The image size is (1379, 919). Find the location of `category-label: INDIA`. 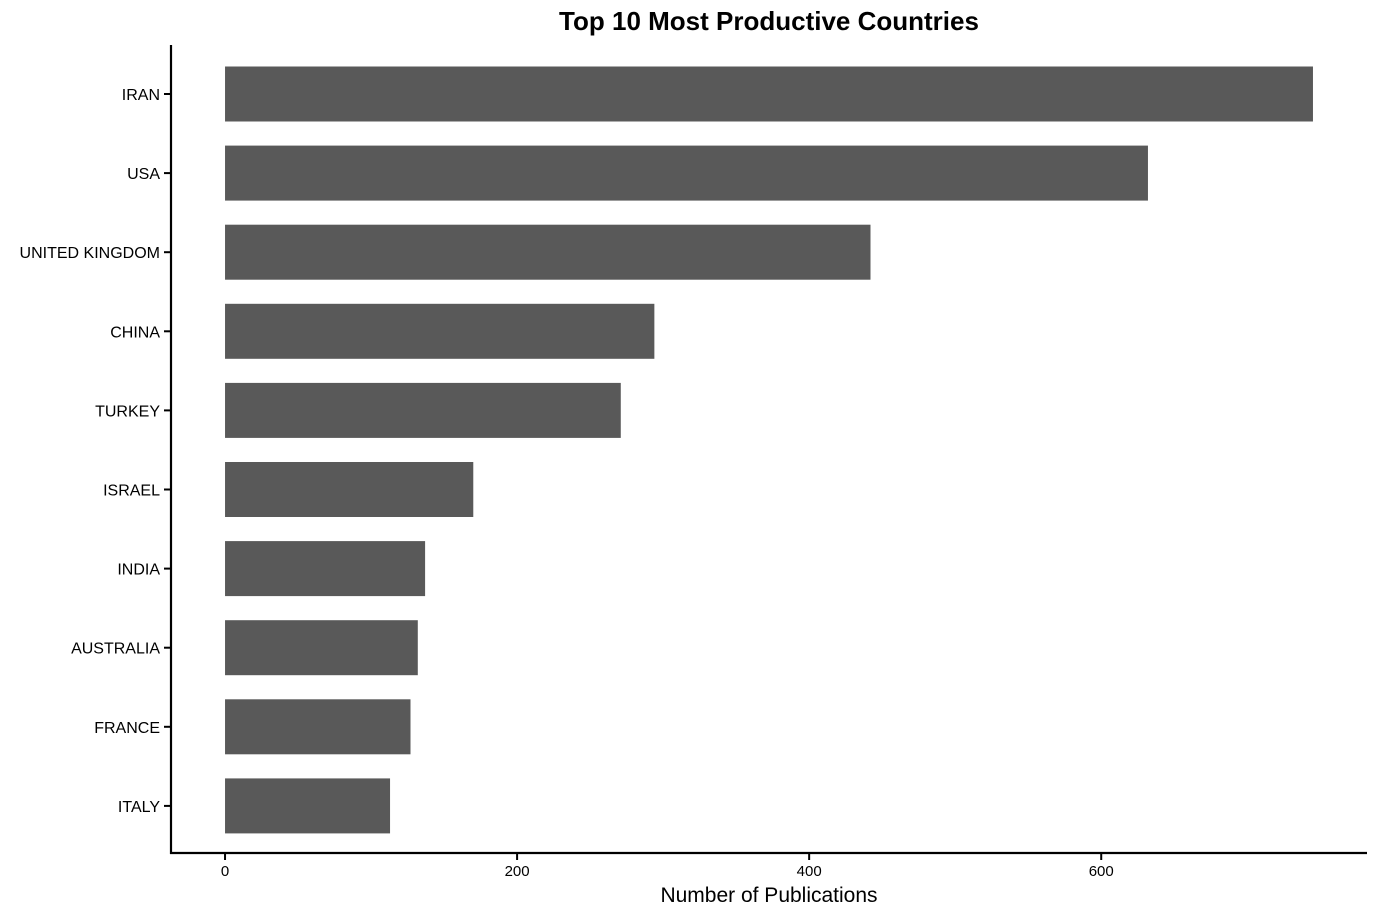

category-label: INDIA is located at coordinates (138, 570).